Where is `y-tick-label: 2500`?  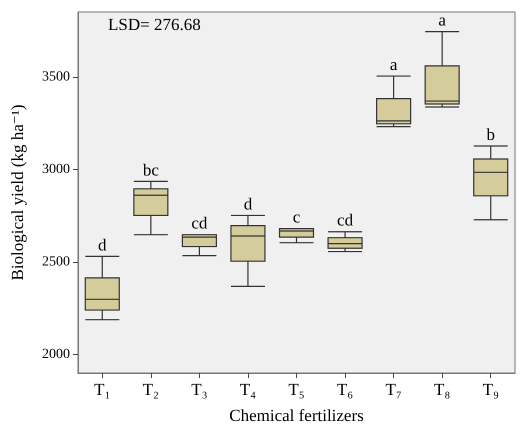 y-tick-label: 2500 is located at coordinates (56, 262).